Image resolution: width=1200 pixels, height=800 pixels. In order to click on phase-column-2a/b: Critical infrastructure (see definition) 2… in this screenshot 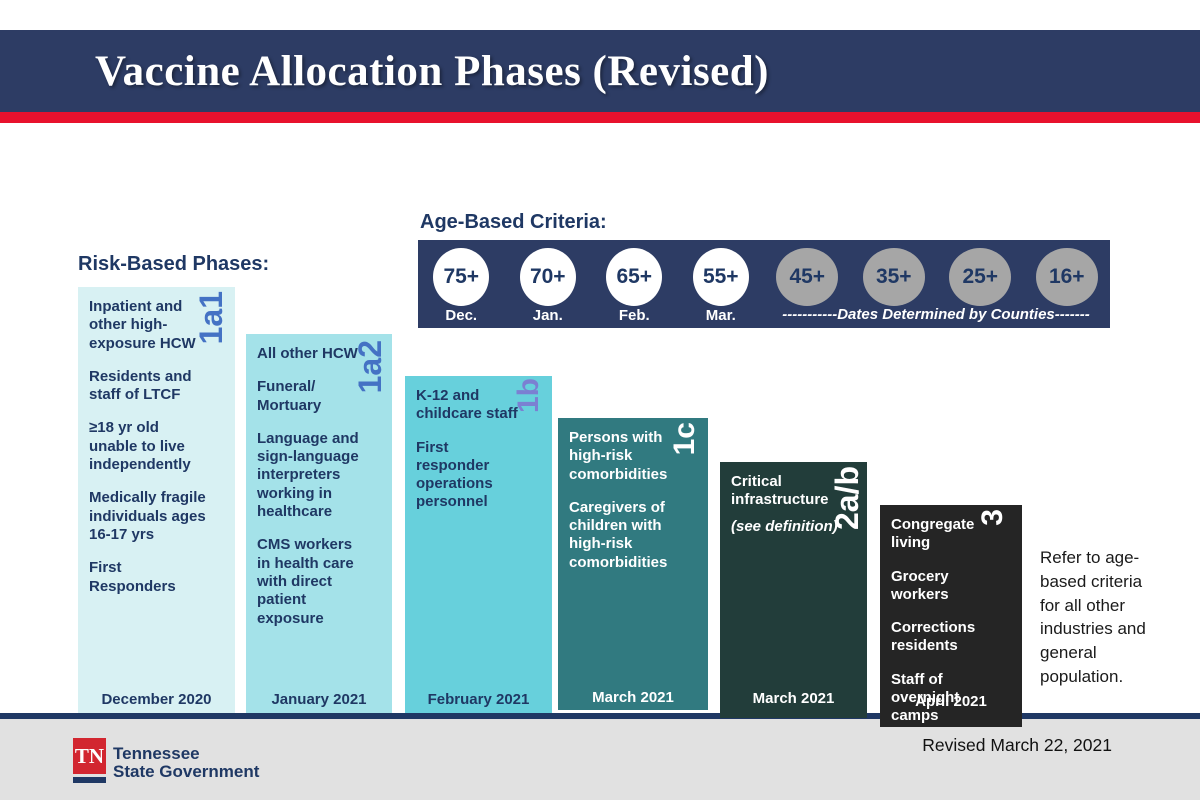, I will do `click(793, 590)`.